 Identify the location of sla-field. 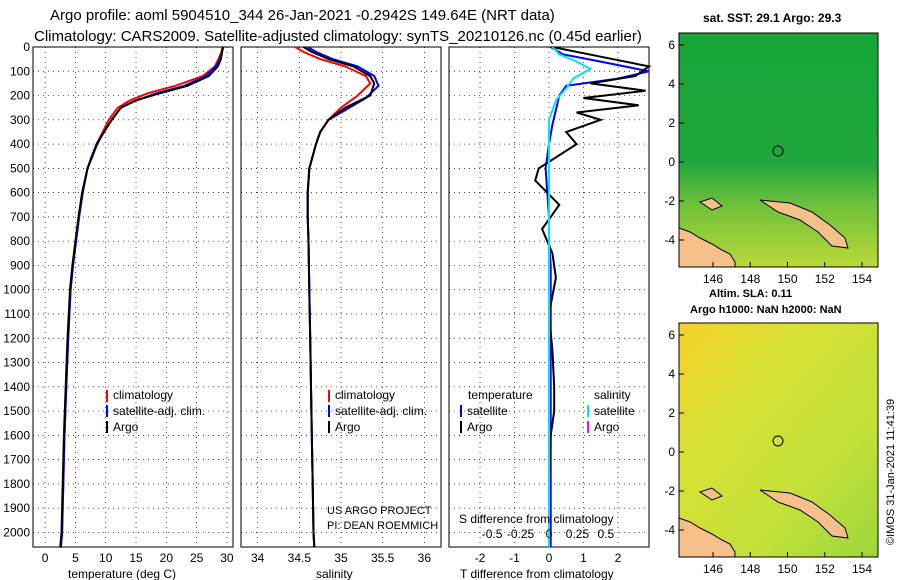
(778, 440).